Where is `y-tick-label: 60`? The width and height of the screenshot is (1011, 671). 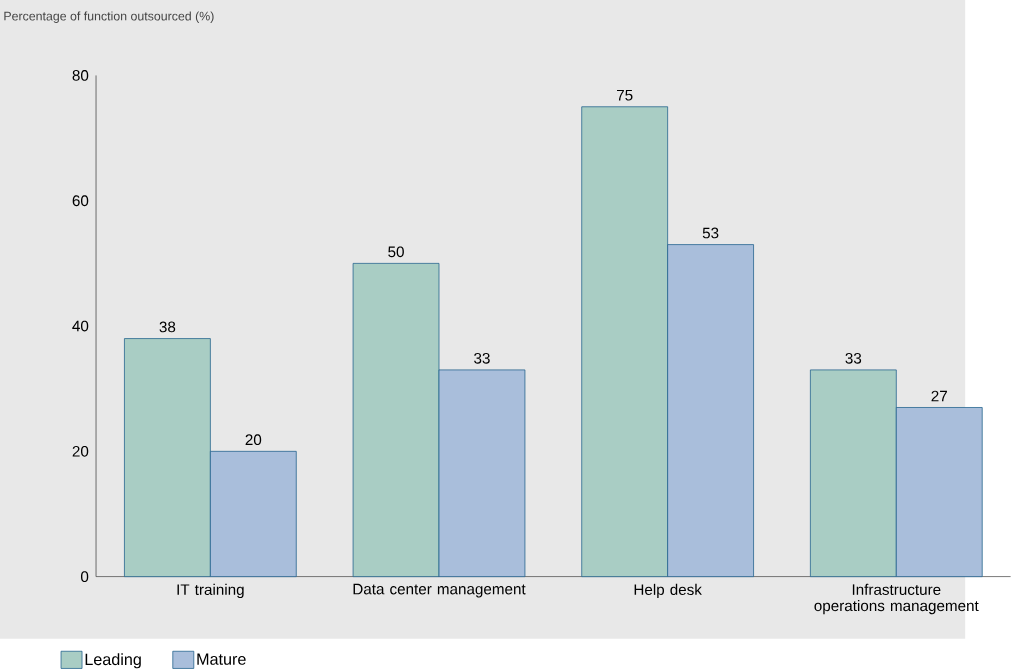 y-tick-label: 60 is located at coordinates (80, 201).